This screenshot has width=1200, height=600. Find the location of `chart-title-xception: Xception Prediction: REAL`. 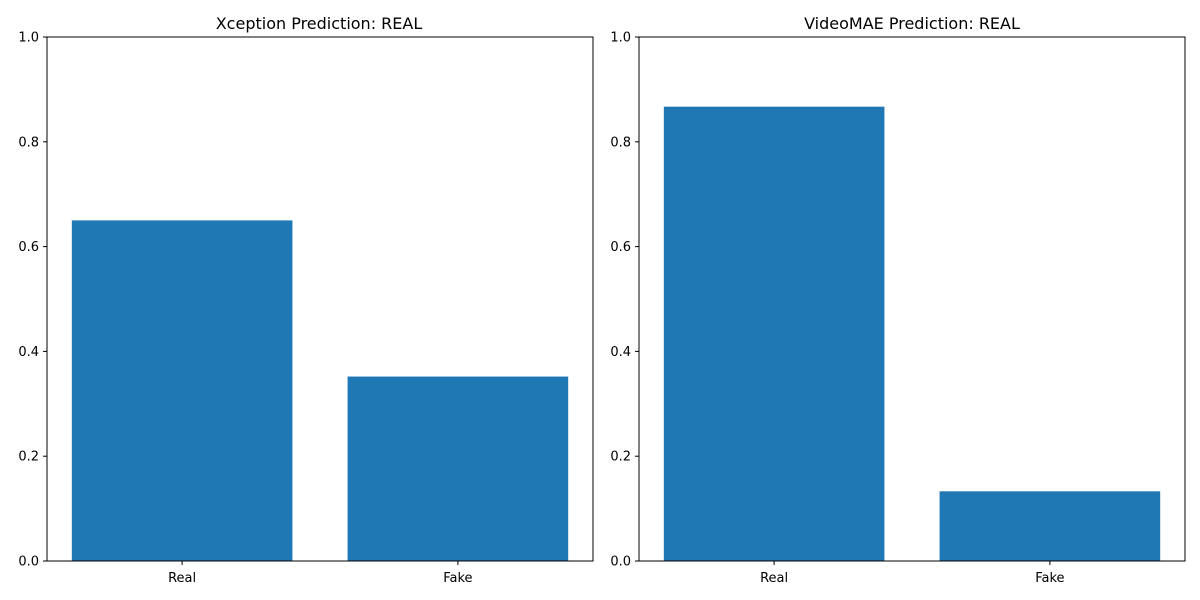

chart-title-xception: Xception Prediction: REAL is located at coordinates (319, 23).